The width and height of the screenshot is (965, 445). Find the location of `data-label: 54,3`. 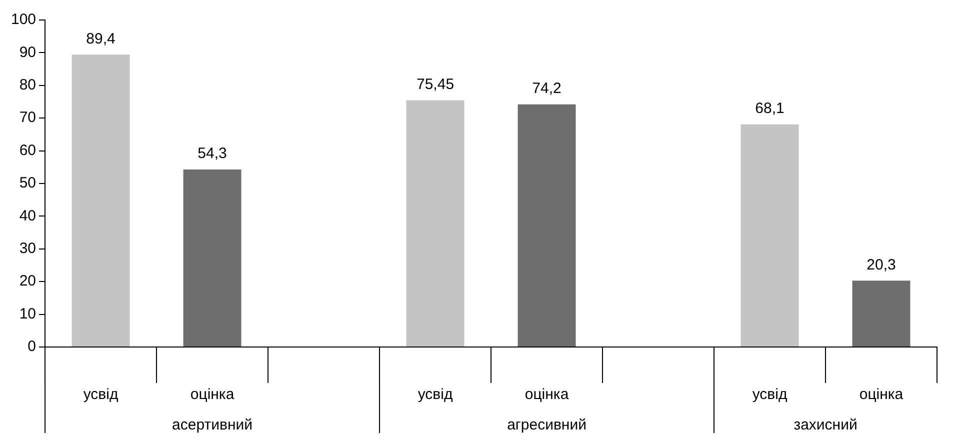

data-label: 54,3 is located at coordinates (212, 153).